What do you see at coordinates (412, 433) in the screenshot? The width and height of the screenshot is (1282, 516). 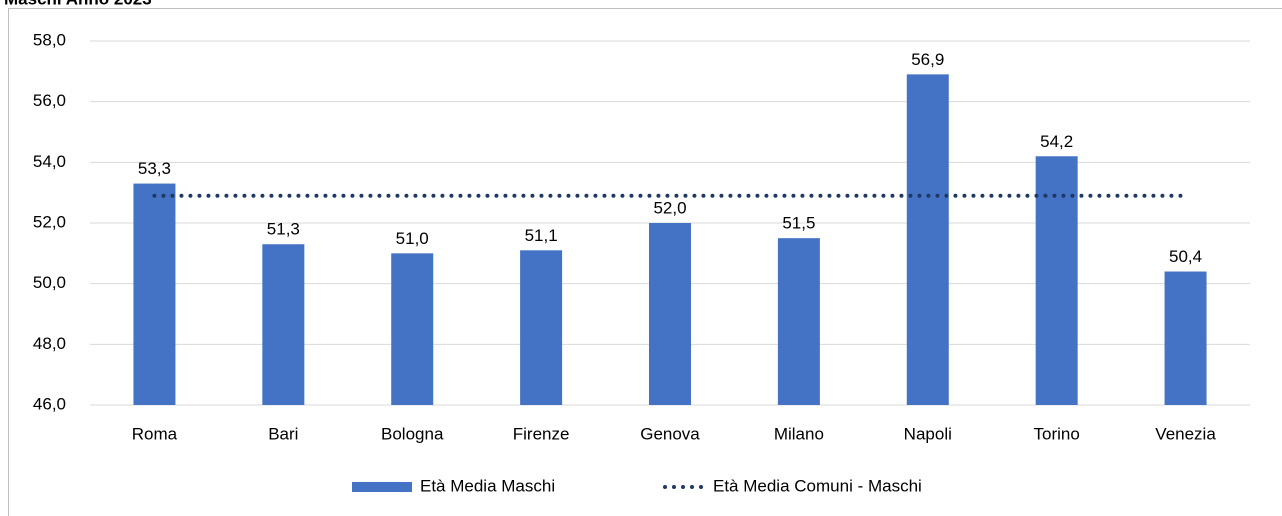 I see `x-tick-label: Bologna` at bounding box center [412, 433].